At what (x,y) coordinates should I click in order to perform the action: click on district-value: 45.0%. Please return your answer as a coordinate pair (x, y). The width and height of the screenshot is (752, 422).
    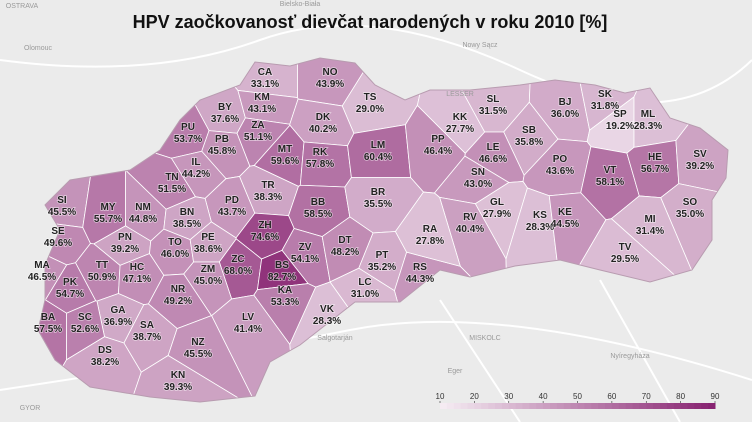
    Looking at the image, I should click on (208, 281).